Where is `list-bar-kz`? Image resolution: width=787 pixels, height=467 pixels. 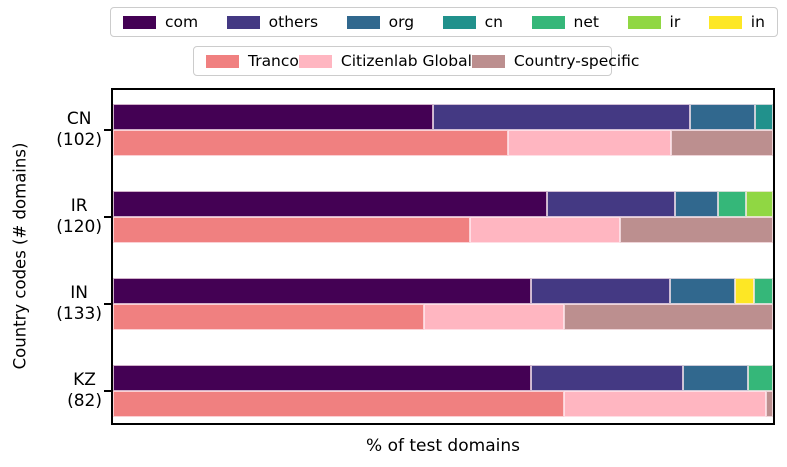
list-bar-kz is located at coordinates (443, 404).